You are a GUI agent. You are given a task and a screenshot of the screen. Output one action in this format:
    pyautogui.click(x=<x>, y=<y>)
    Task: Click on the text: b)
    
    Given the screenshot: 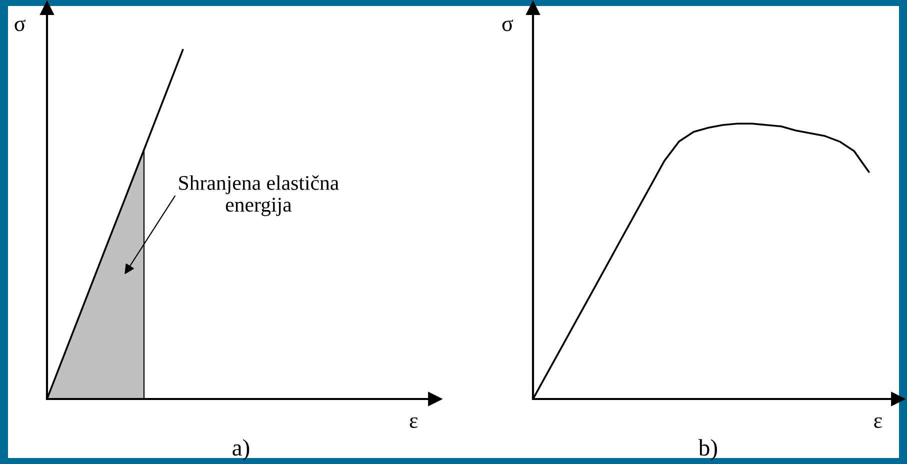 What is the action you would take?
    pyautogui.click(x=707, y=450)
    